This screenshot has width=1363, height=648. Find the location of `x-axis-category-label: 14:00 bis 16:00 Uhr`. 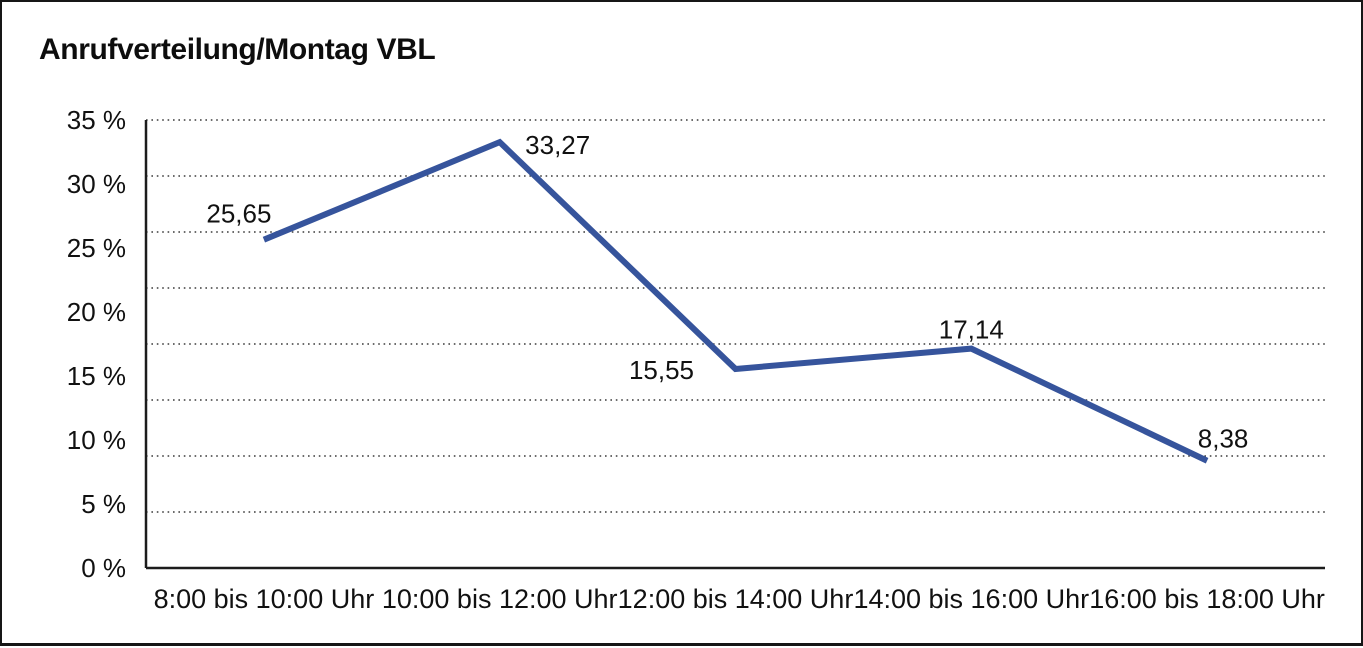

x-axis-category-label: 14:00 bis 16:00 Uhr is located at coordinates (971, 599).